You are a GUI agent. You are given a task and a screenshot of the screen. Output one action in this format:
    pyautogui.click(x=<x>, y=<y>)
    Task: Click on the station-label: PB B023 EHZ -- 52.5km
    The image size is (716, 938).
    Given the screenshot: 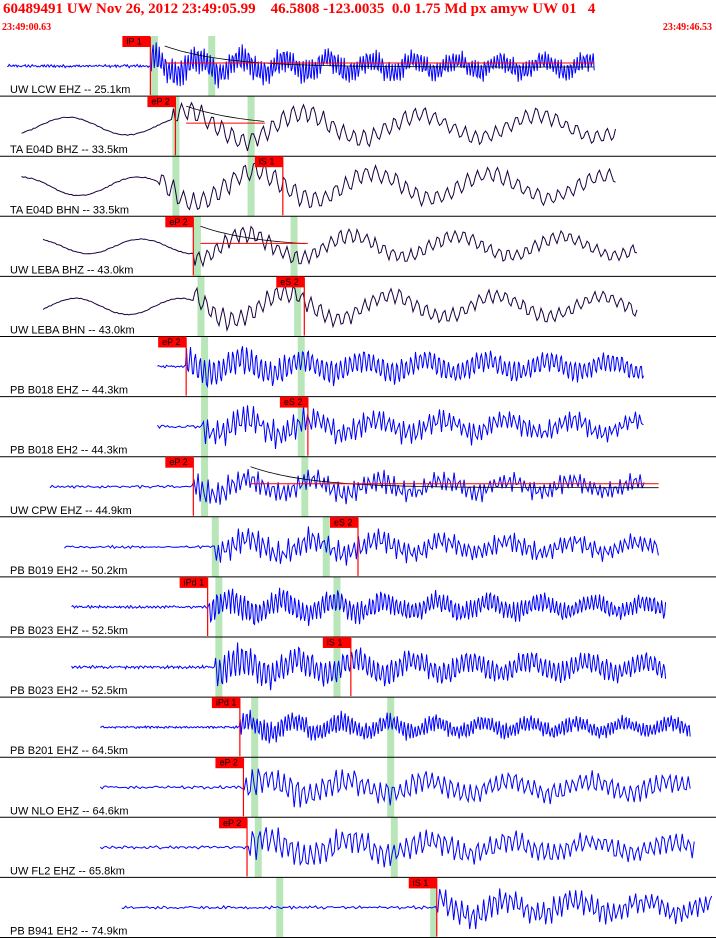 What is the action you would take?
    pyautogui.click(x=69, y=631)
    